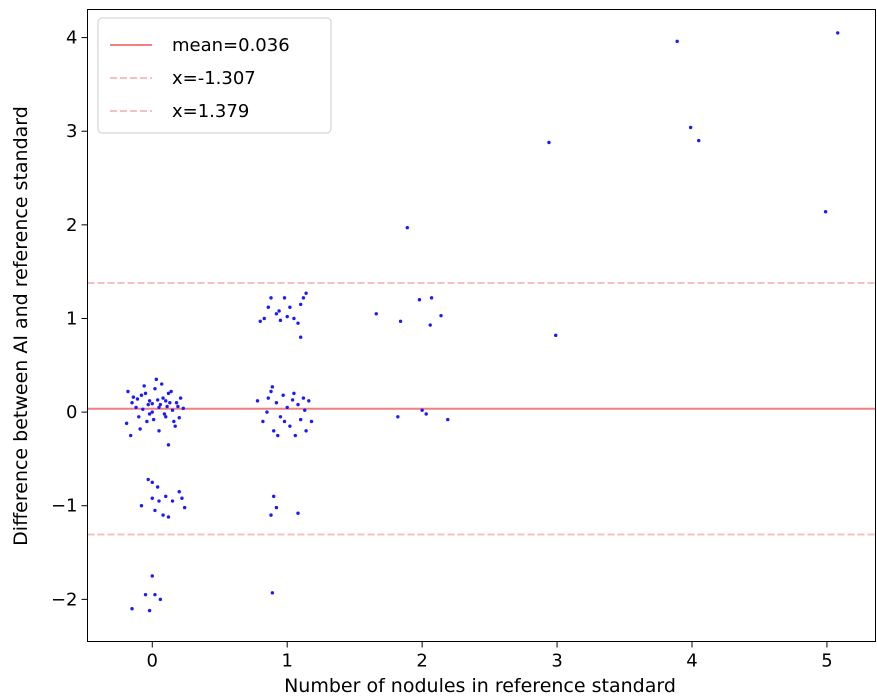  What do you see at coordinates (64, 599) in the screenshot?
I see `y-tick-label: −2` at bounding box center [64, 599].